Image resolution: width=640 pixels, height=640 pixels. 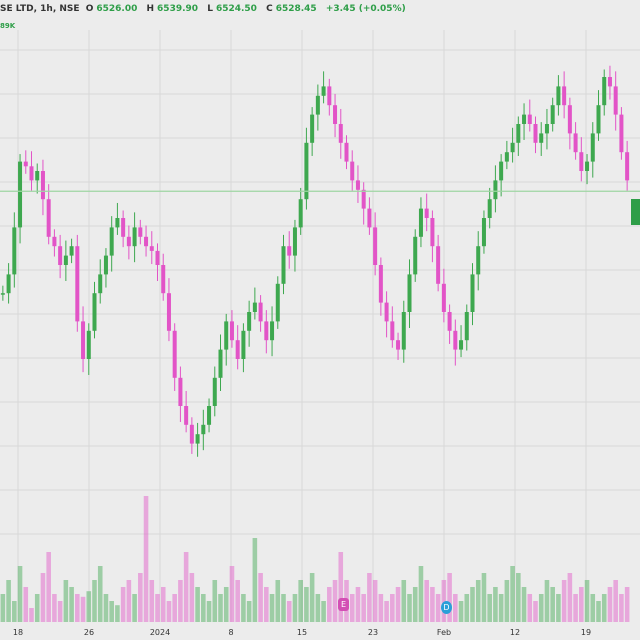 I want to click on close-value: 6528.45, so click(x=296, y=9).